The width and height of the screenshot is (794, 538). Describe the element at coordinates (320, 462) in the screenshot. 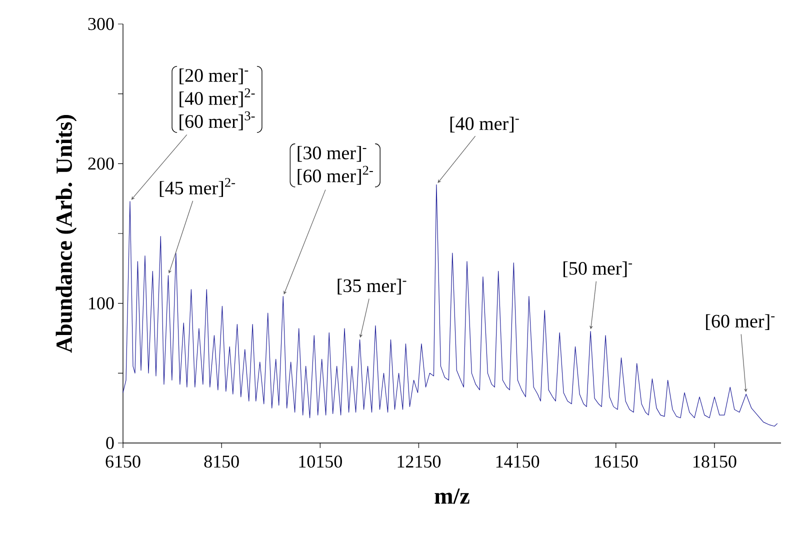

I see `x-tick-label: 10150` at that location.